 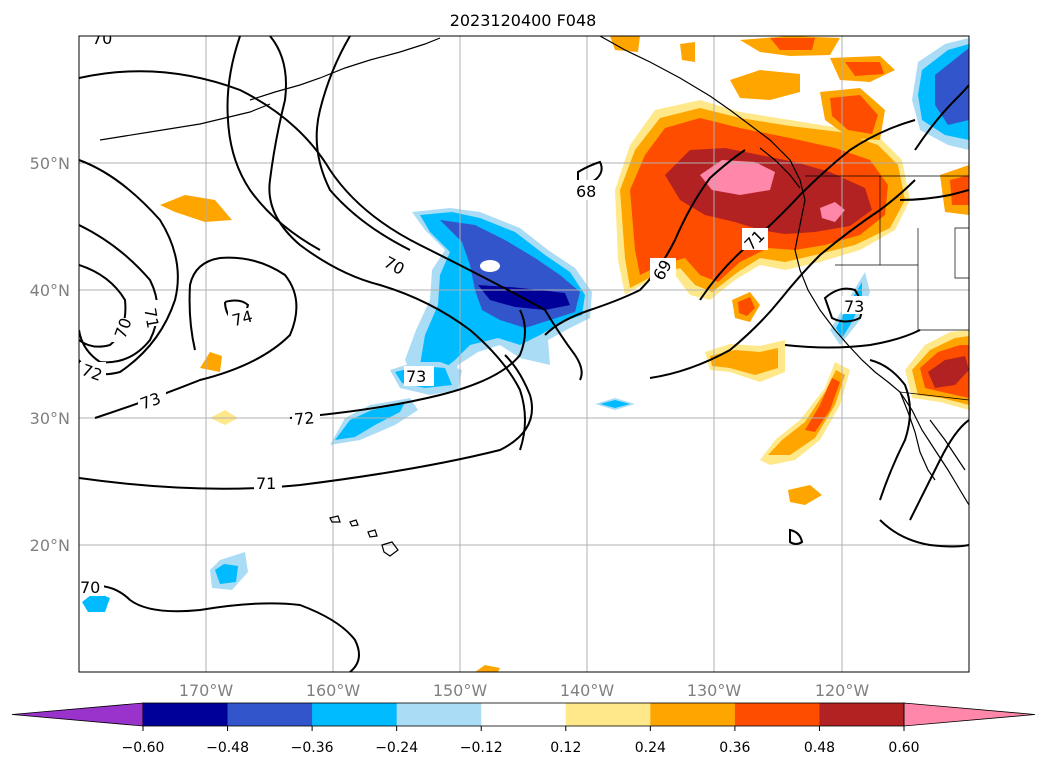 I want to click on plot-title: 2023120400 F048, so click(x=523, y=20).